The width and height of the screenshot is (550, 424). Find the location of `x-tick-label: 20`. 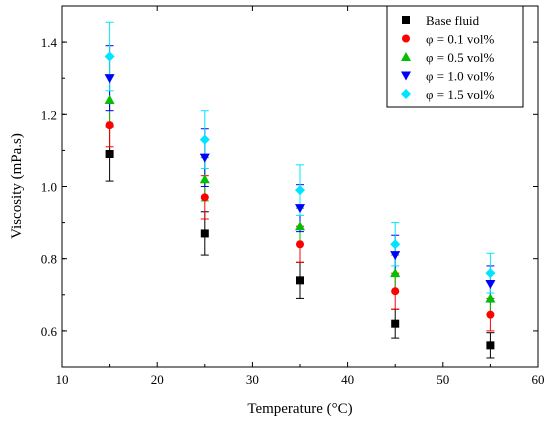

x-tick-label: 20 is located at coordinates (157, 379).